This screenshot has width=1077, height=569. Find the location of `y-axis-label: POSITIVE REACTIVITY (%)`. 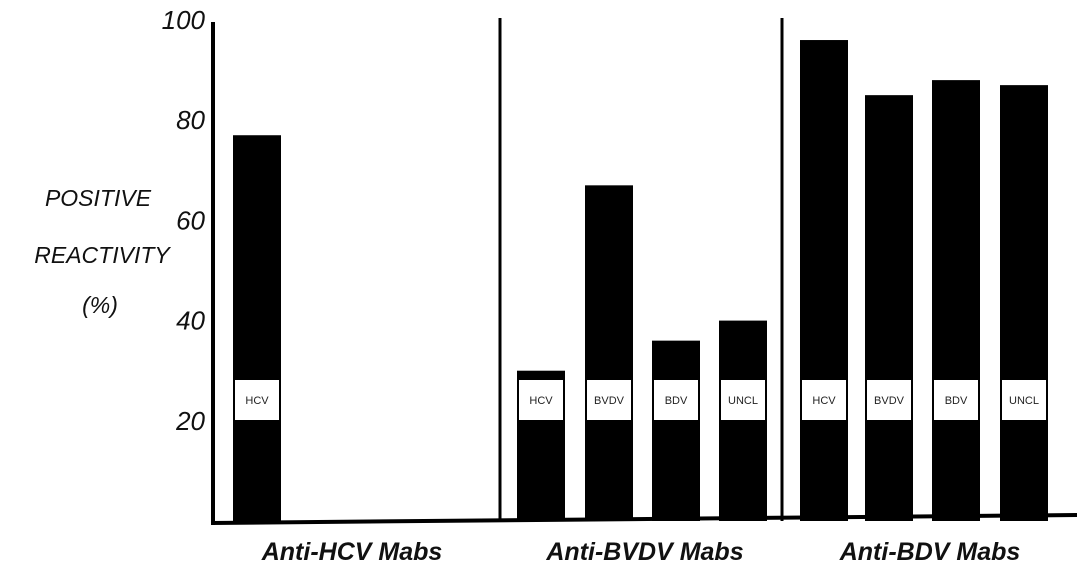

y-axis-label: POSITIVE REACTIVITY (%) is located at coordinates (102, 251).